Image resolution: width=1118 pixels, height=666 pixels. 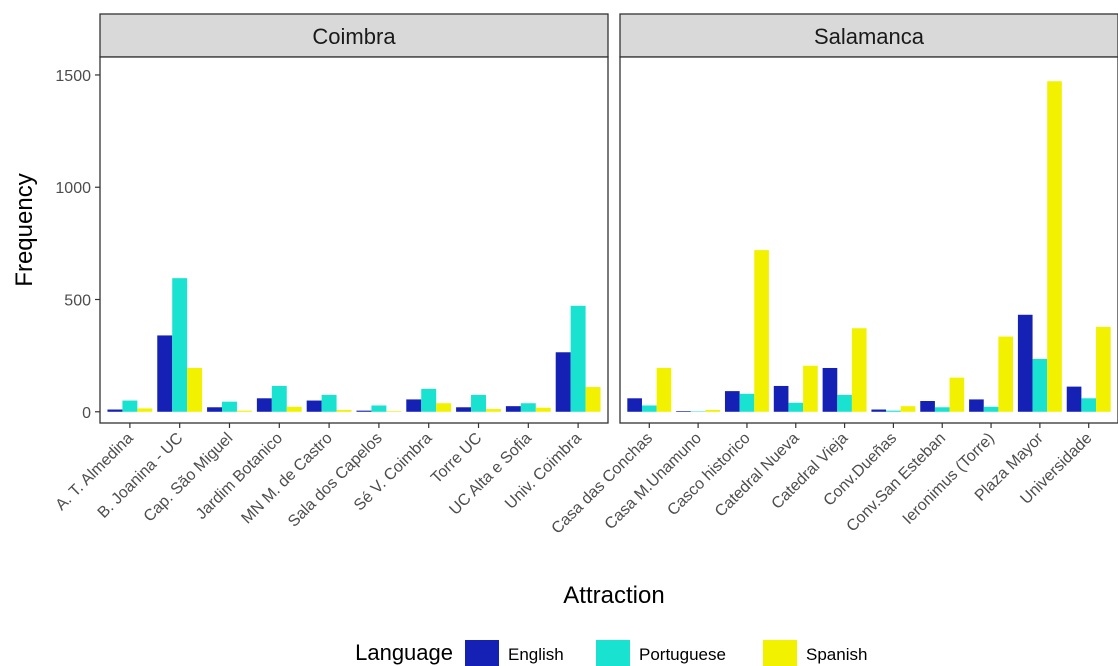 I want to click on y-tick-label: 1000, so click(x=73, y=188).